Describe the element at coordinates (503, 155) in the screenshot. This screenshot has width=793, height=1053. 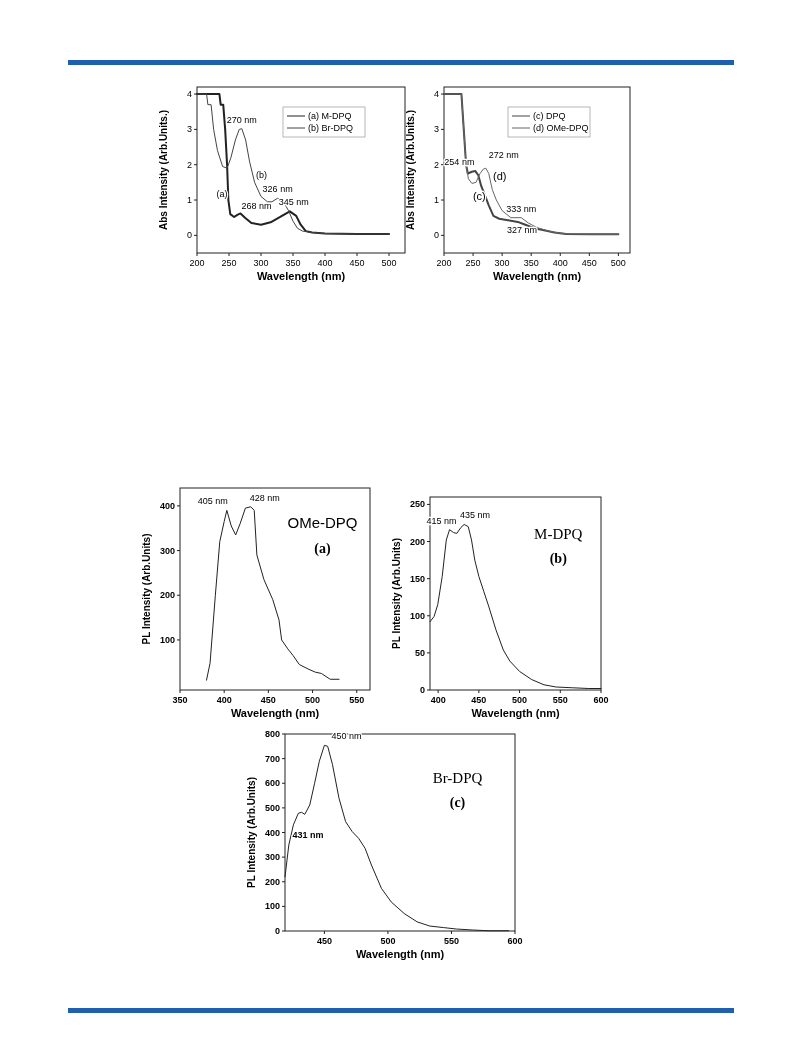
I see `annotation: 272 nm` at that location.